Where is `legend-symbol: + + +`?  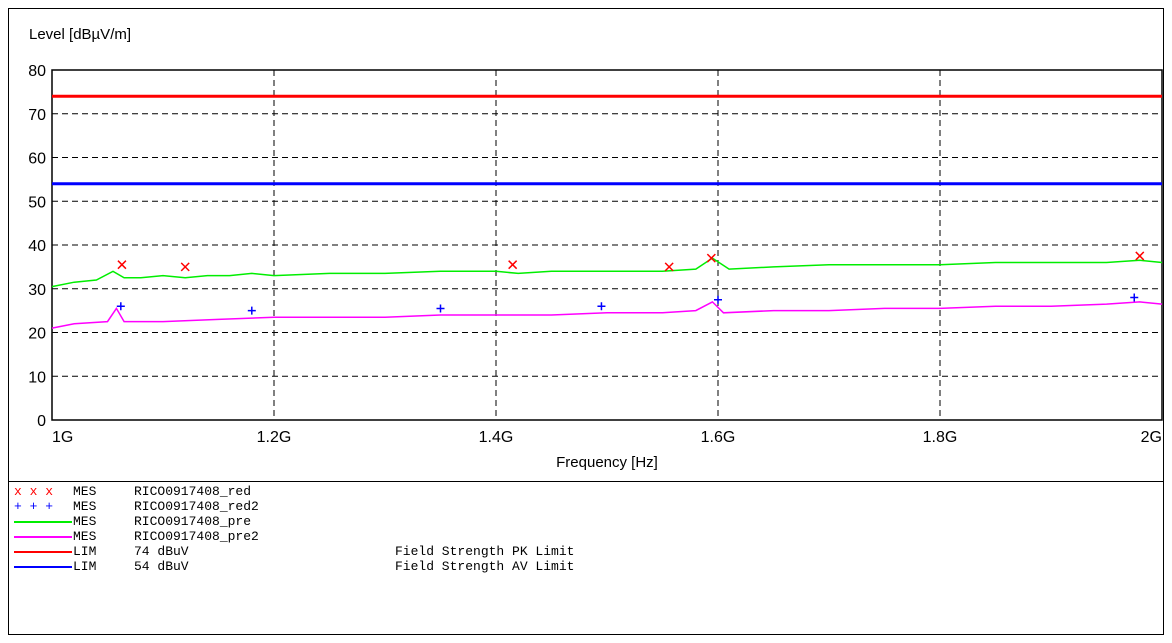
legend-symbol: + + + is located at coordinates (43, 506).